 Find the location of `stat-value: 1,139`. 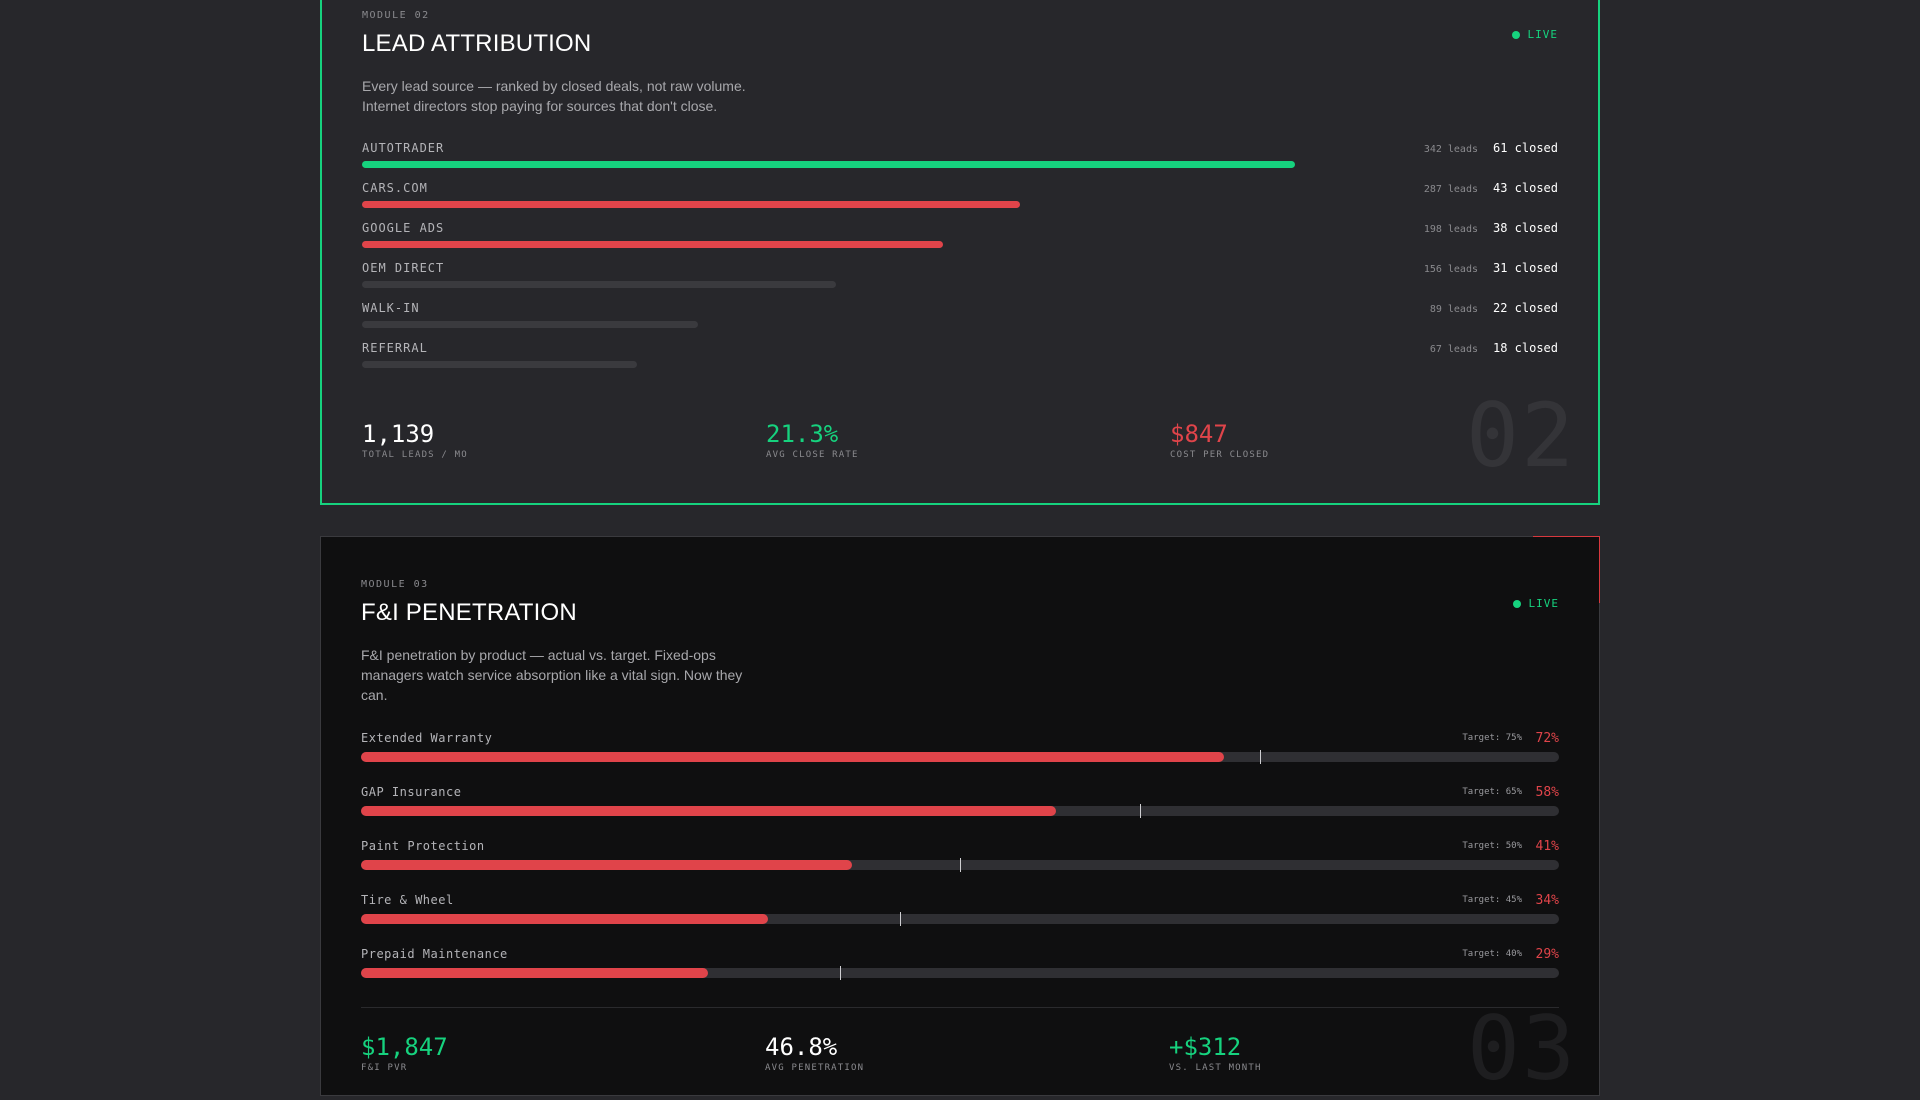

stat-value: 1,139 is located at coordinates (398, 434).